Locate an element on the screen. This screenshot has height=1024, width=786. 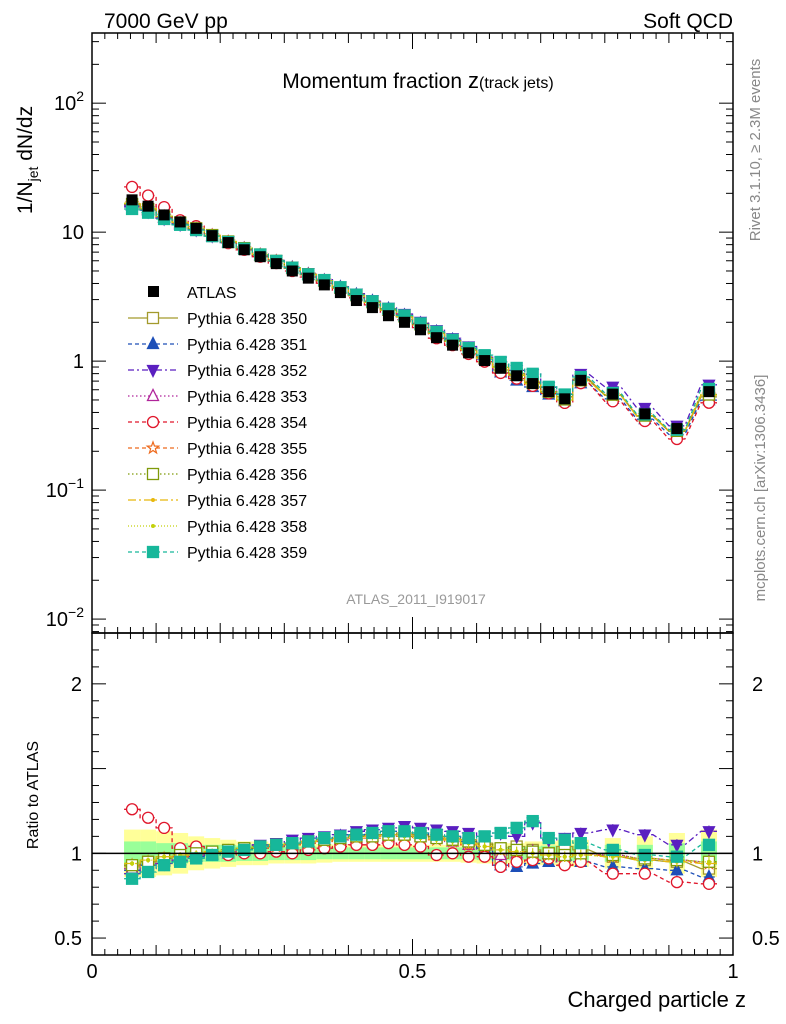
mcplots-reference-text: mcplots.cern.ch [arXiv:1306.3436] is located at coordinates (760, 488).